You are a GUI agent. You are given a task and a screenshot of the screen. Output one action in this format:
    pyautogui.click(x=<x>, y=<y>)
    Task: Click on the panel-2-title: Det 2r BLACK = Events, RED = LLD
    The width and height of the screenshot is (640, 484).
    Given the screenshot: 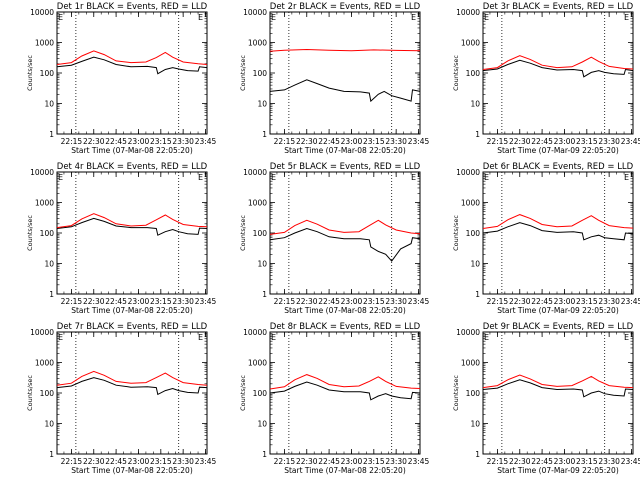 What is the action you would take?
    pyautogui.click(x=345, y=7)
    